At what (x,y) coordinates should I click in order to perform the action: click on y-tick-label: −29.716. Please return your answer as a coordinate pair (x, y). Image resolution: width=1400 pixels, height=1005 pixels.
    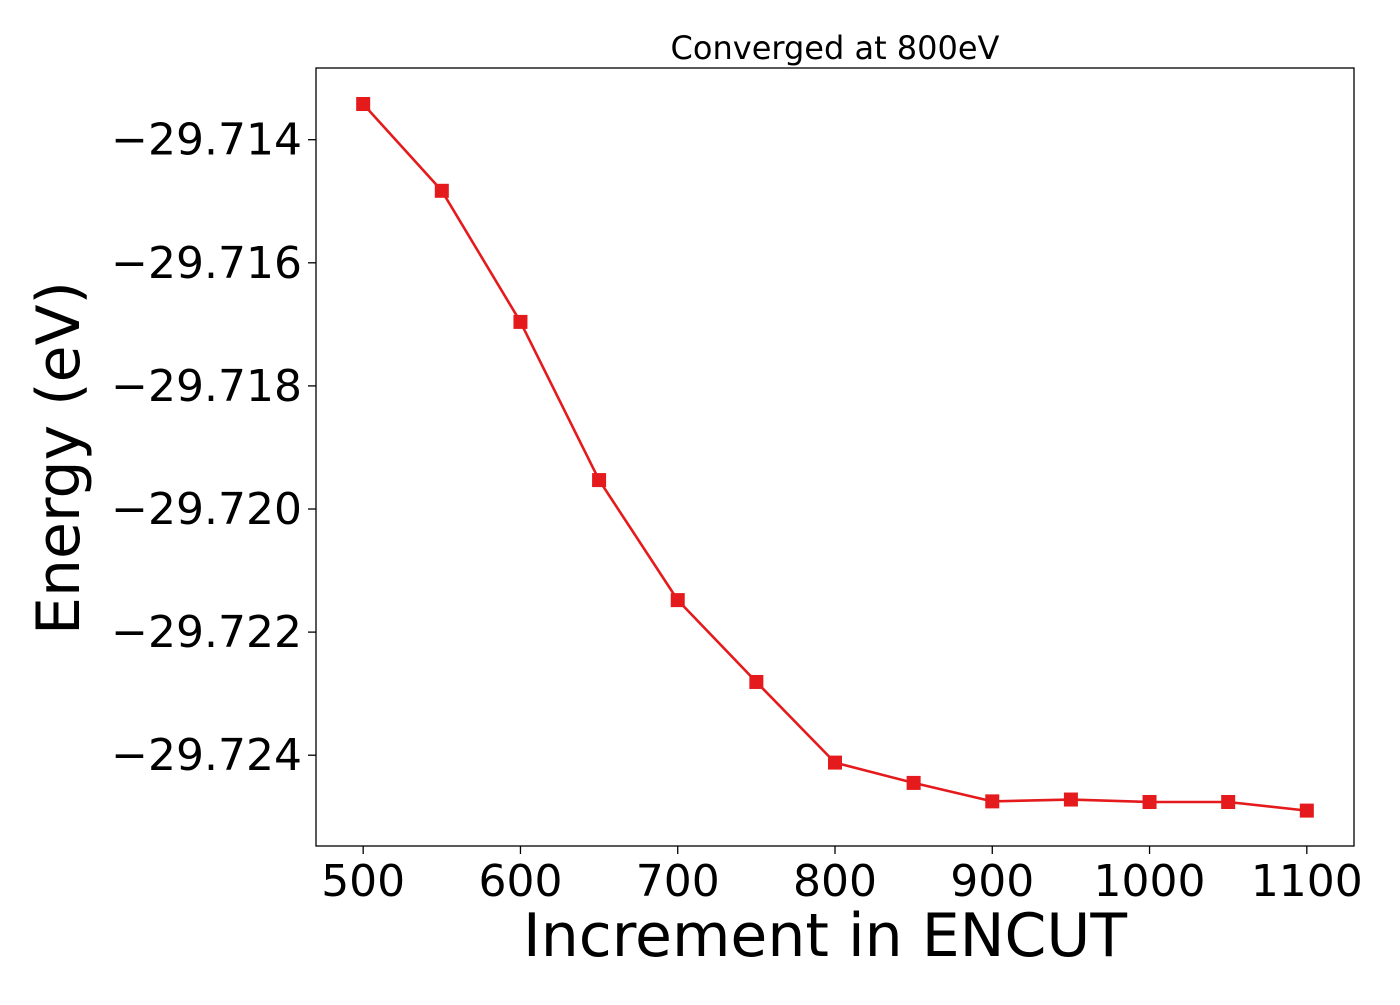
    Looking at the image, I should click on (206, 263).